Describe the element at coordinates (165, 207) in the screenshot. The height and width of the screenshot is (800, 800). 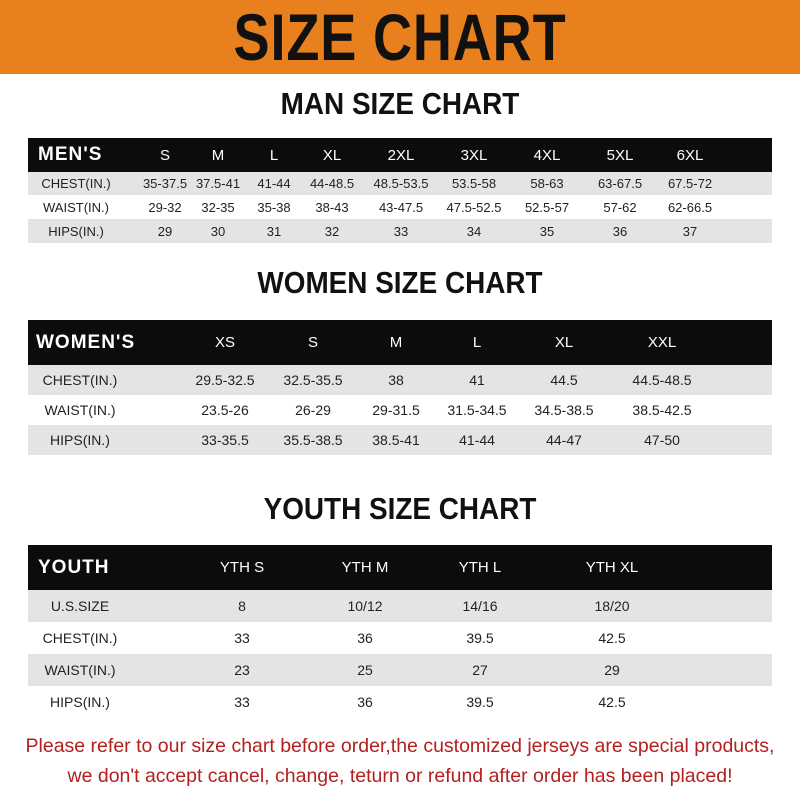
I see `measurement-cell: 29-32` at that location.